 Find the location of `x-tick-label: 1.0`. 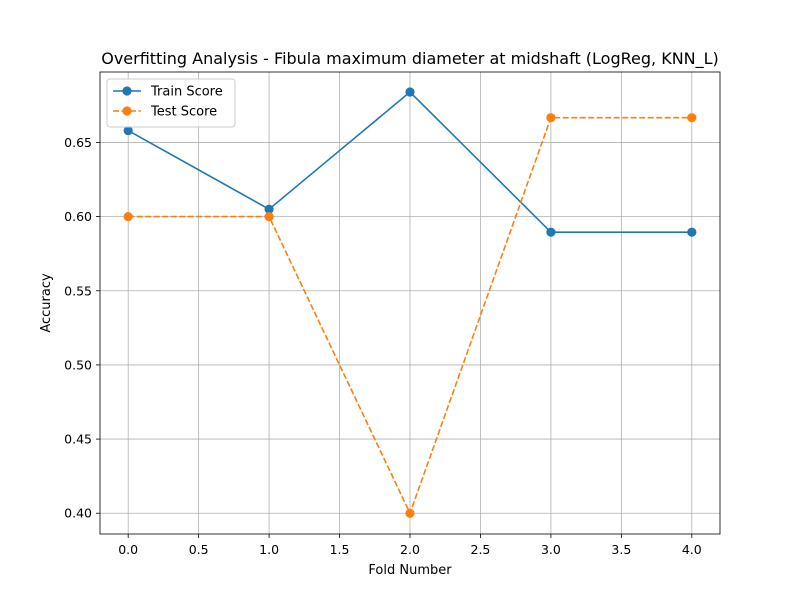

x-tick-label: 1.0 is located at coordinates (269, 549).